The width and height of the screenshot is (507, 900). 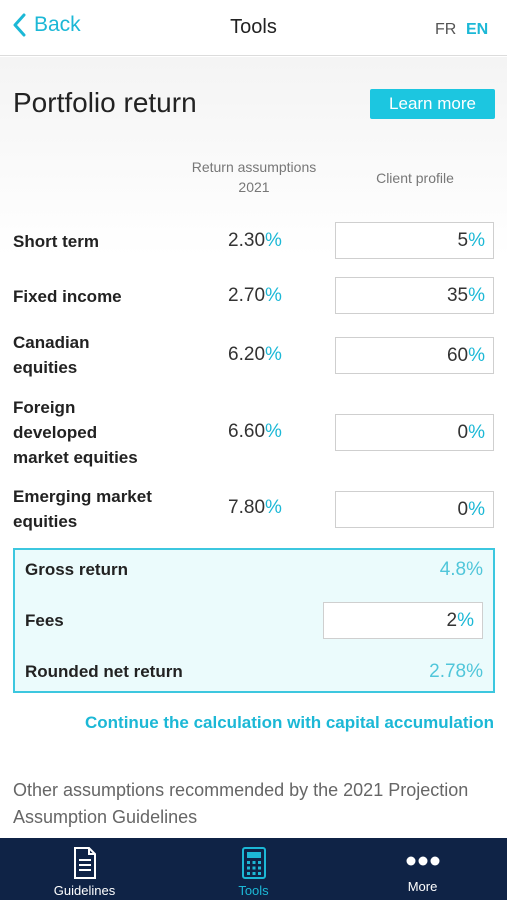 I want to click on return-assumption-emerging-market: 7.80%, so click(x=255, y=508).